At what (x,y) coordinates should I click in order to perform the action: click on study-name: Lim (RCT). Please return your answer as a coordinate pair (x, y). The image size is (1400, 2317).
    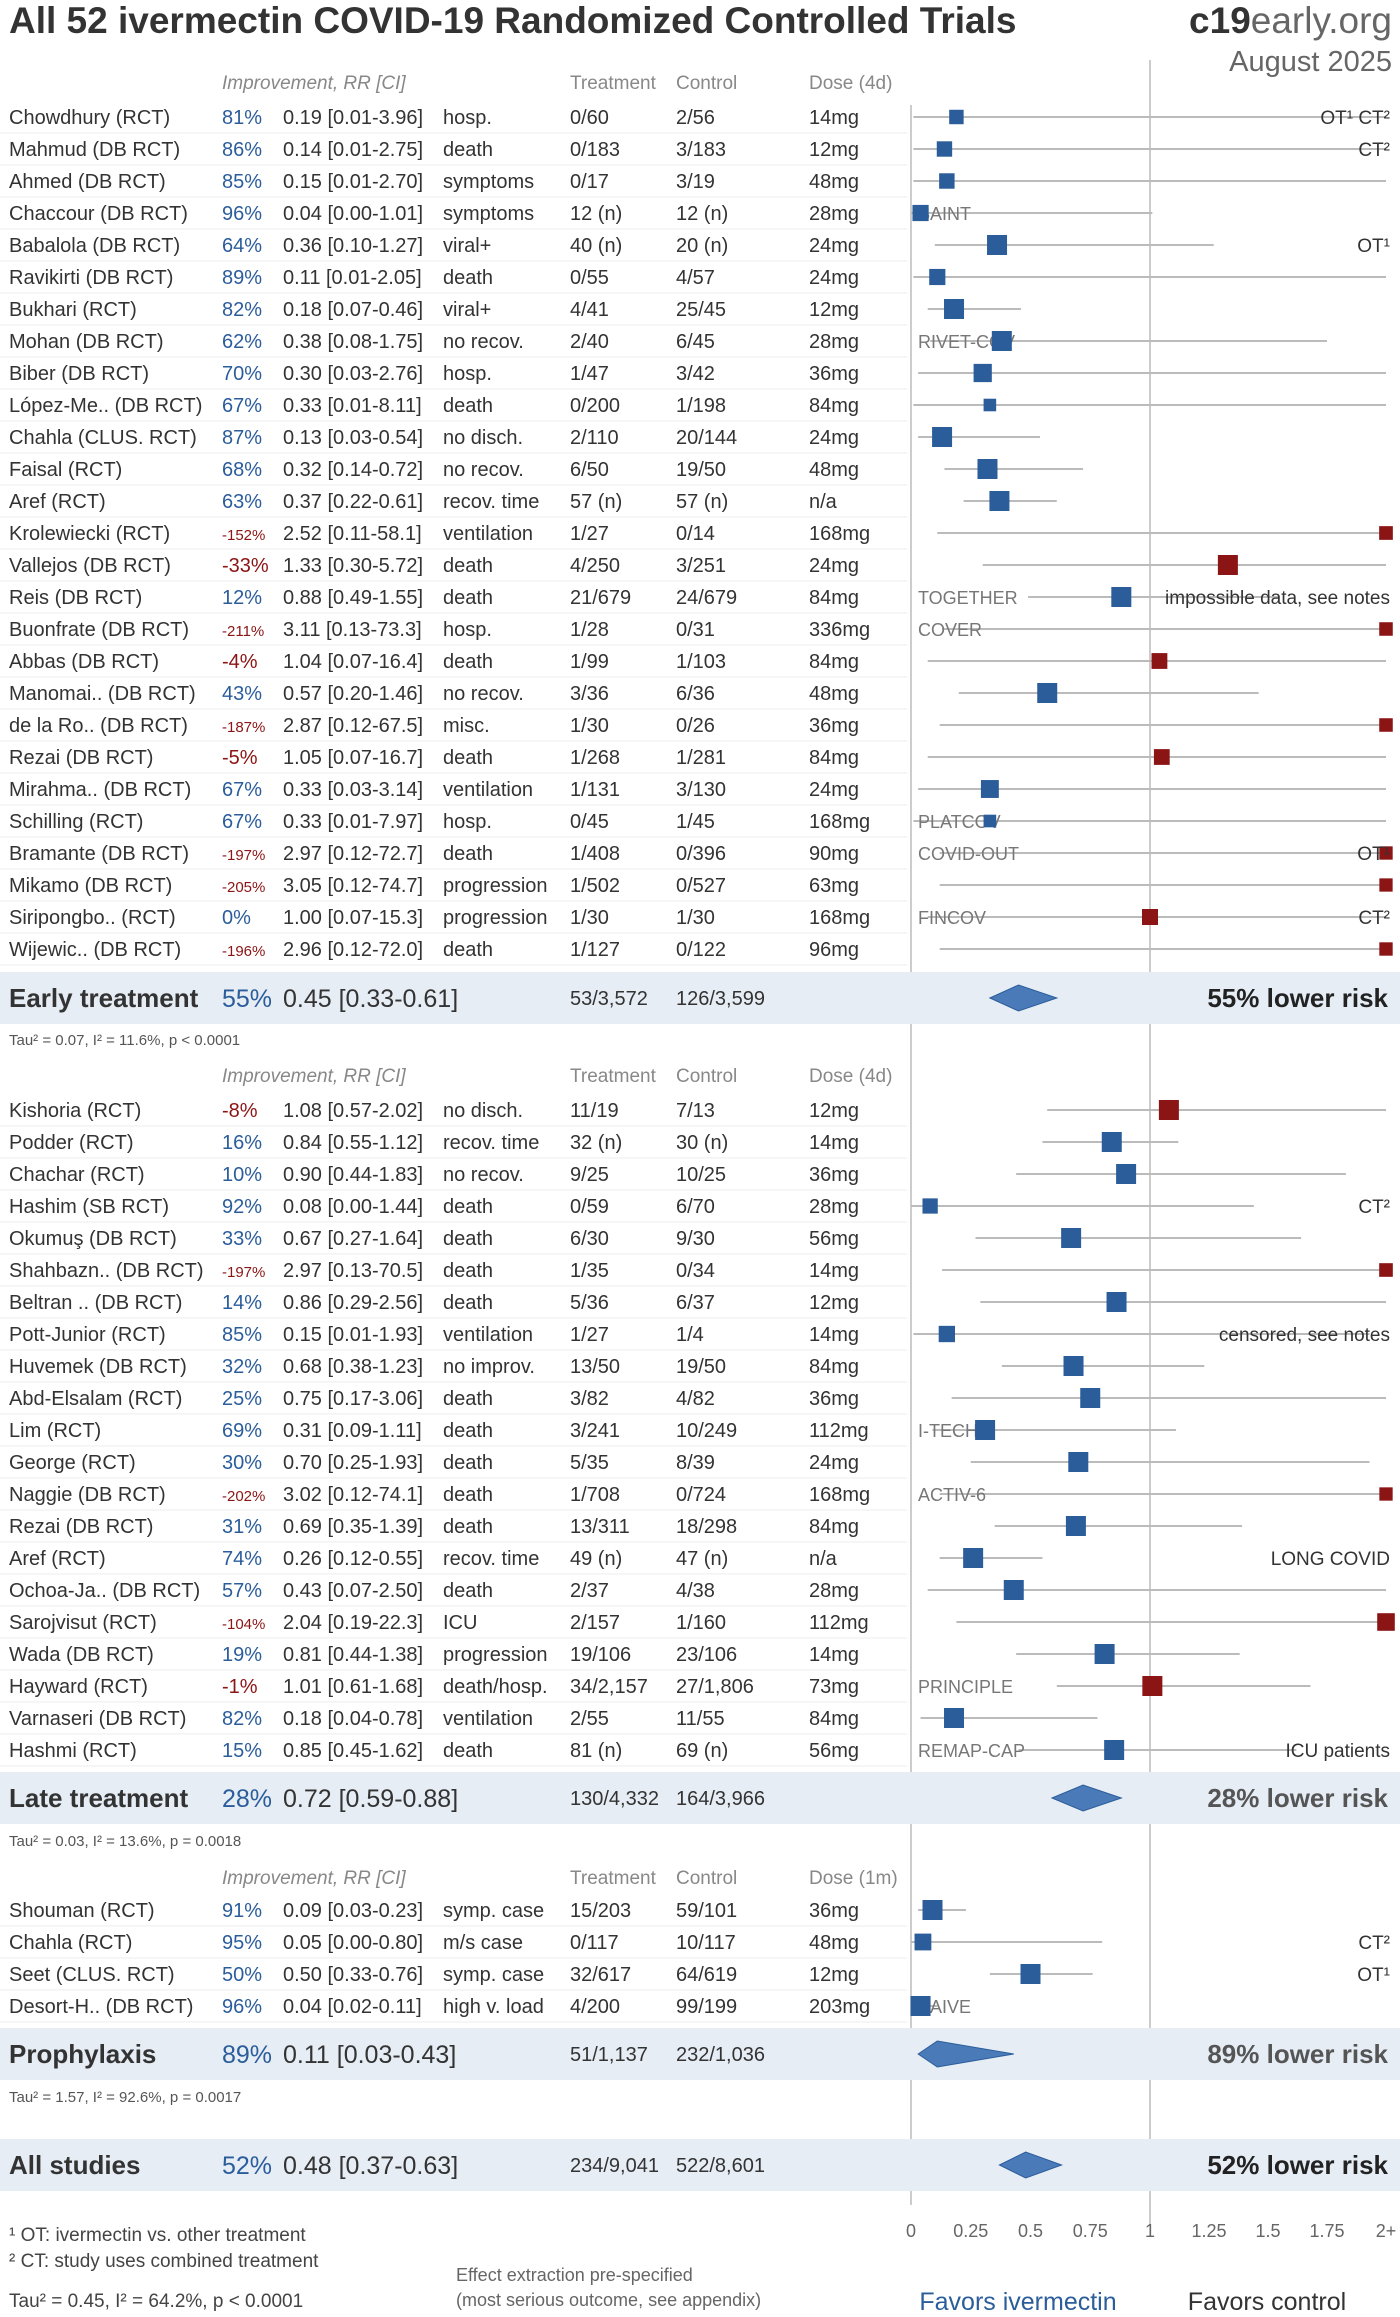
    Looking at the image, I should click on (55, 1431).